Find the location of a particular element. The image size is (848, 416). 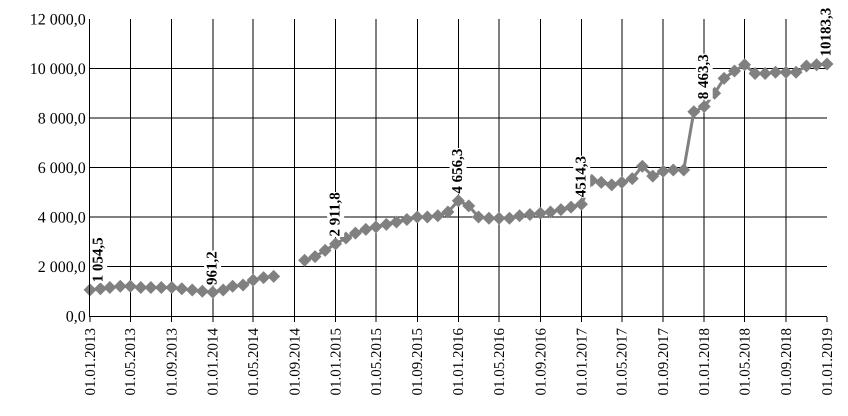

y-tick-label: 8 000,0 is located at coordinates (62, 119).